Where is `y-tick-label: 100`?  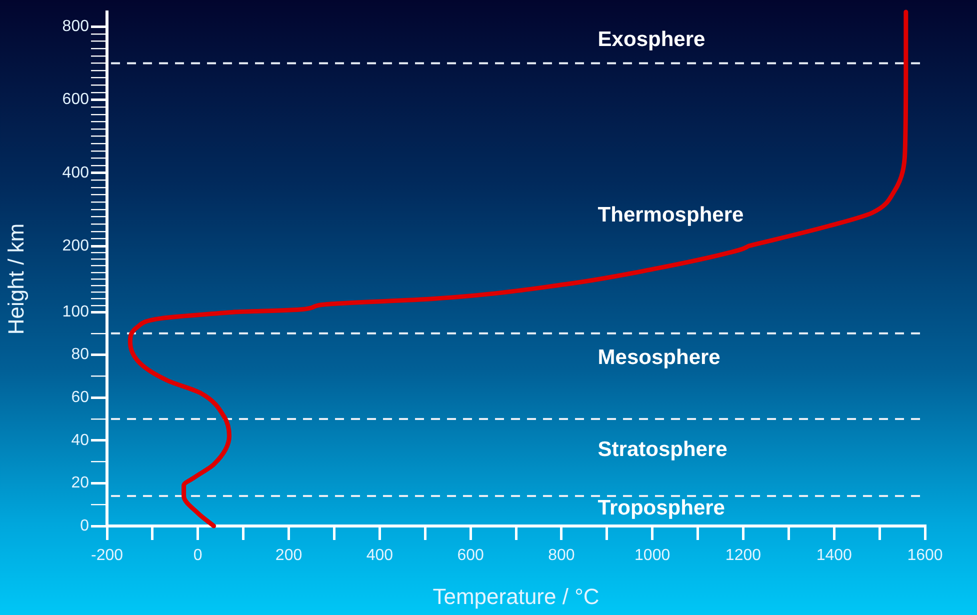
y-tick-label: 100 is located at coordinates (76, 311).